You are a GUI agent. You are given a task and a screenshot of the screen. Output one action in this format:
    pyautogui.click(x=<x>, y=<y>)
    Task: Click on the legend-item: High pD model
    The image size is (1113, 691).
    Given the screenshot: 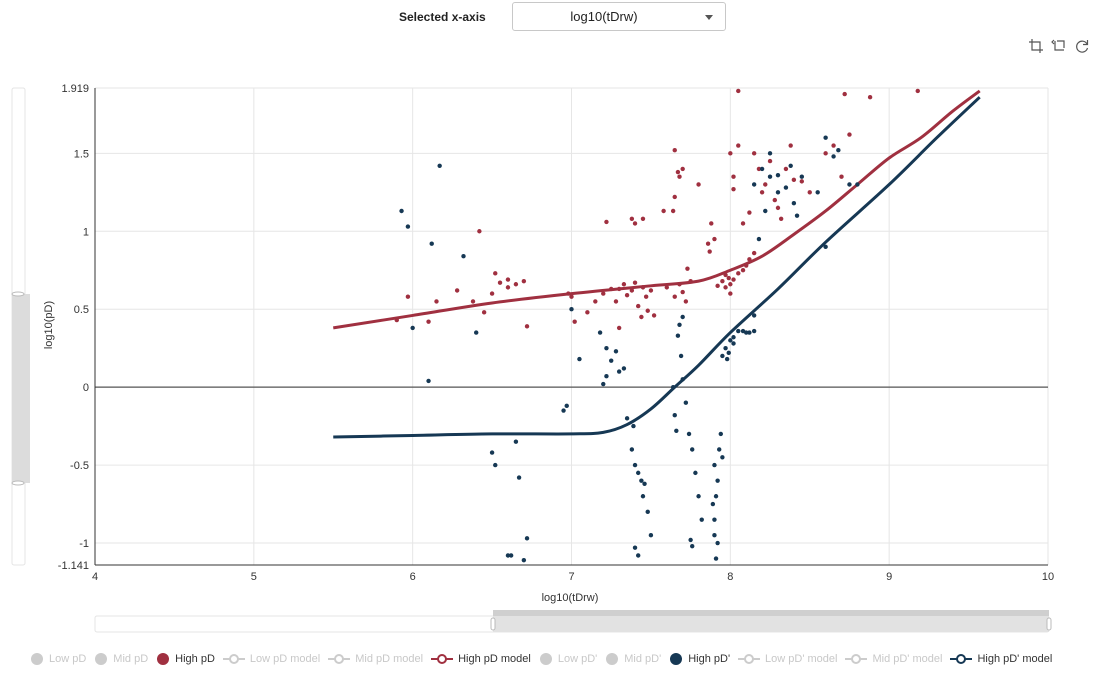 What is the action you would take?
    pyautogui.click(x=481, y=659)
    